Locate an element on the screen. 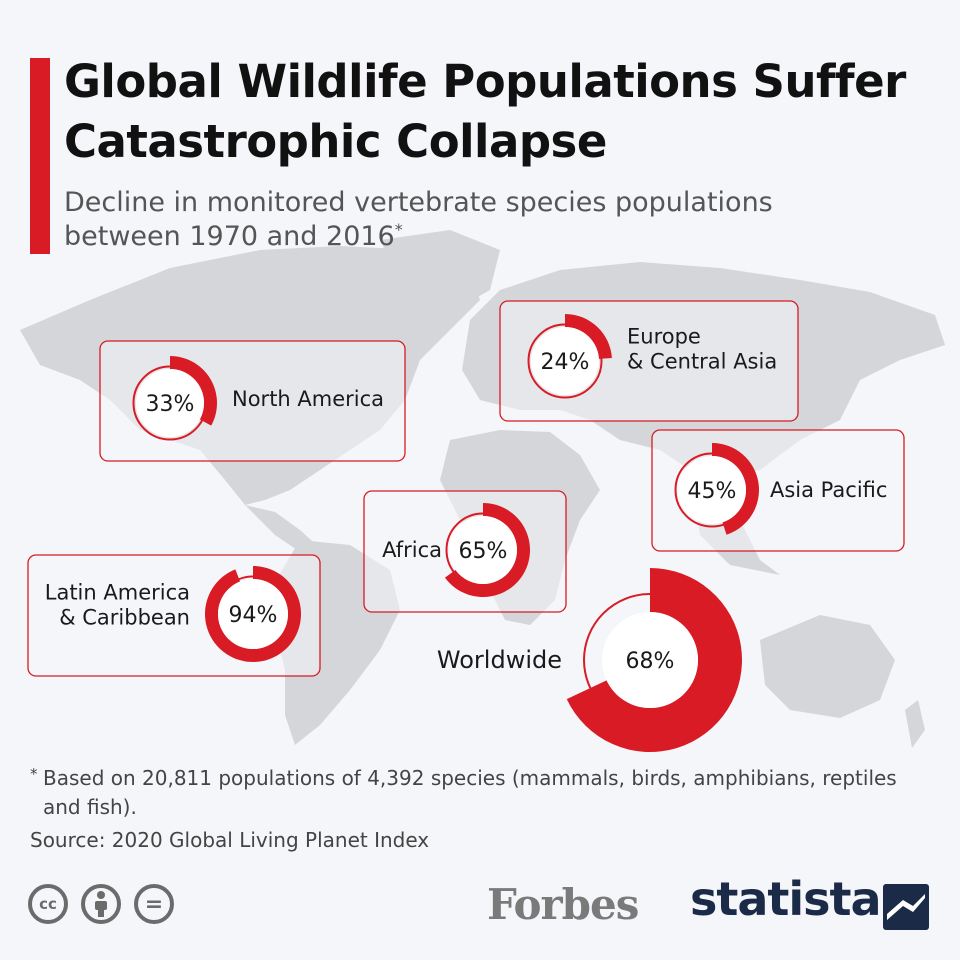 The image size is (960, 960). map-australia is located at coordinates (827, 666).